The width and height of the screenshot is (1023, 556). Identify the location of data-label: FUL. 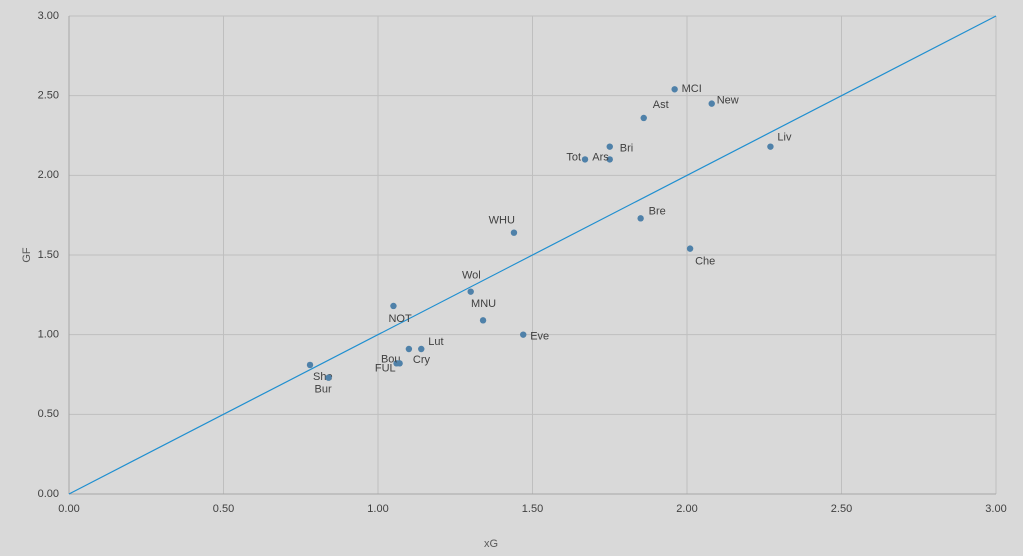
(385, 368).